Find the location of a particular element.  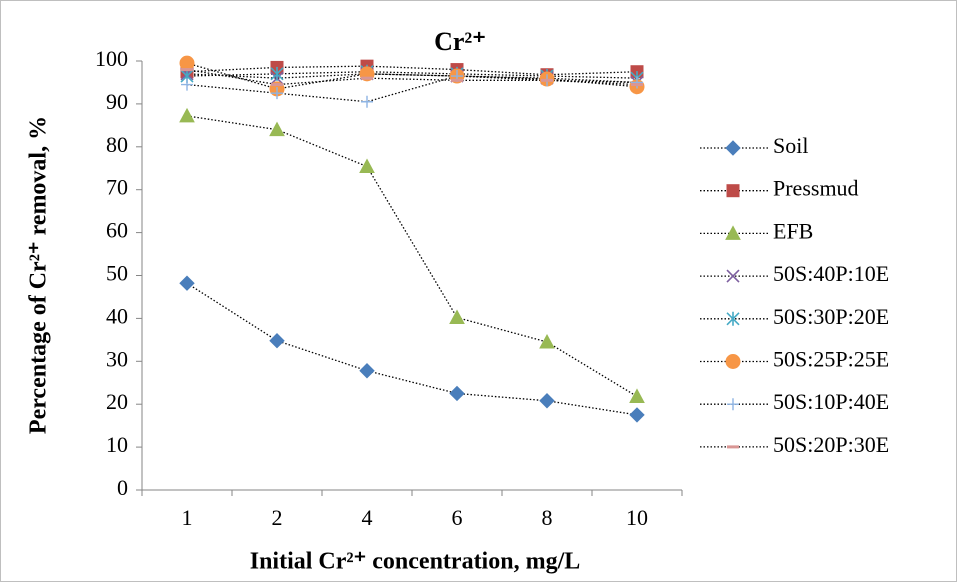

chart-title: Cr²⁺ is located at coordinates (460, 41).